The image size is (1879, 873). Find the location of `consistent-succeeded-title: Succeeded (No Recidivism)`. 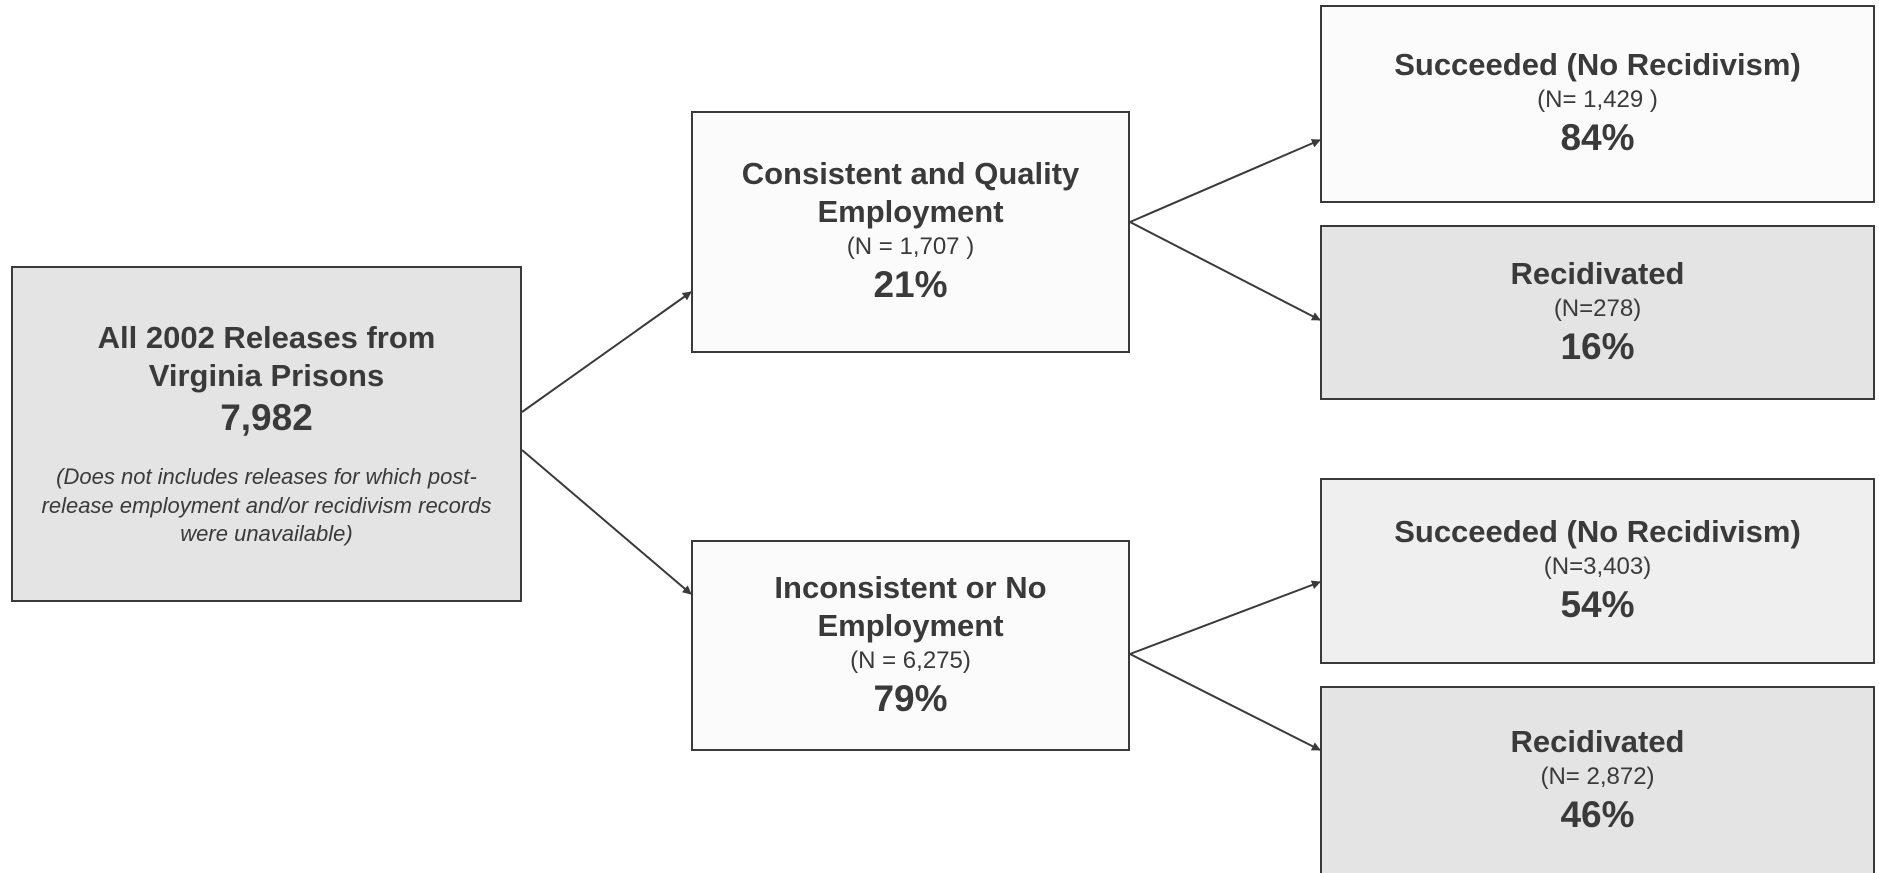

consistent-succeeded-title: Succeeded (No Recidivism) is located at coordinates (1597, 65).